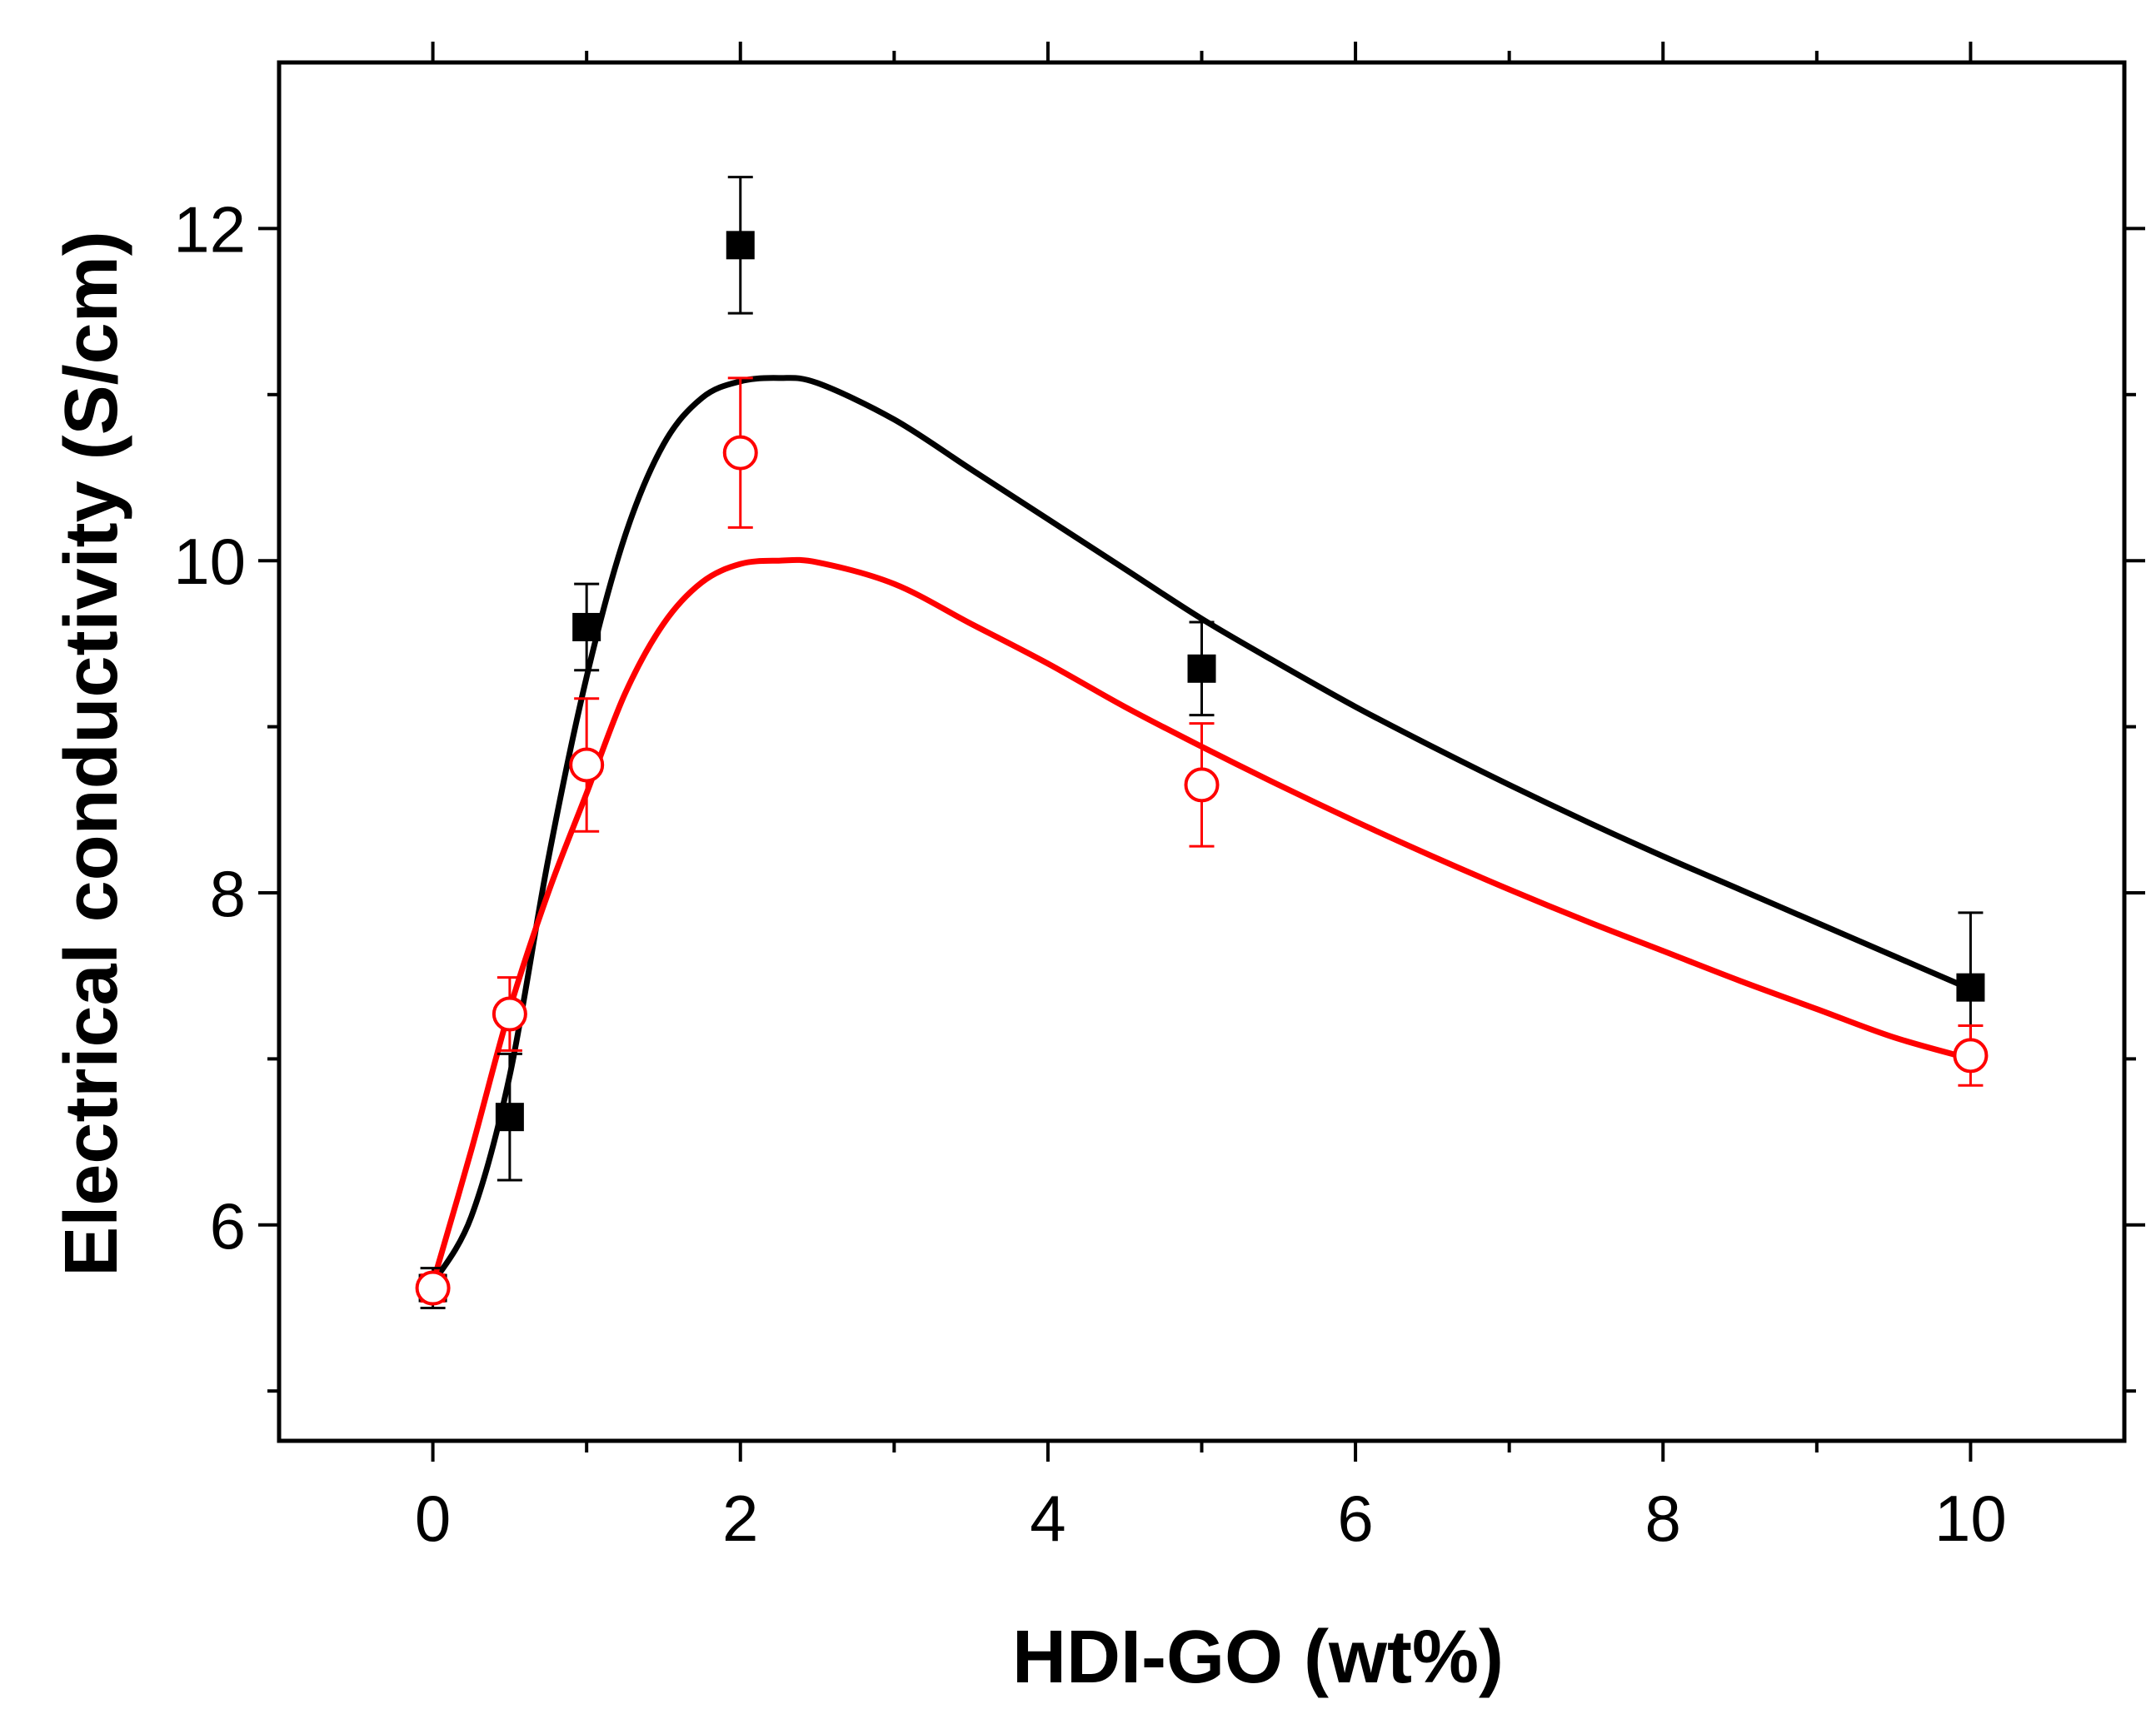  What do you see at coordinates (209, 229) in the screenshot?
I see `y-tick-label: 12` at bounding box center [209, 229].